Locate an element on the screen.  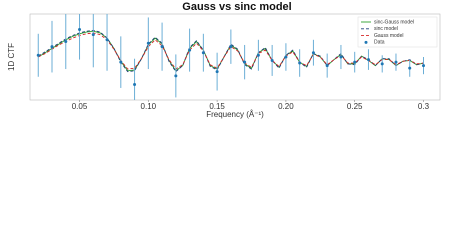
x-tick-label: 0.3 is located at coordinates (424, 106).